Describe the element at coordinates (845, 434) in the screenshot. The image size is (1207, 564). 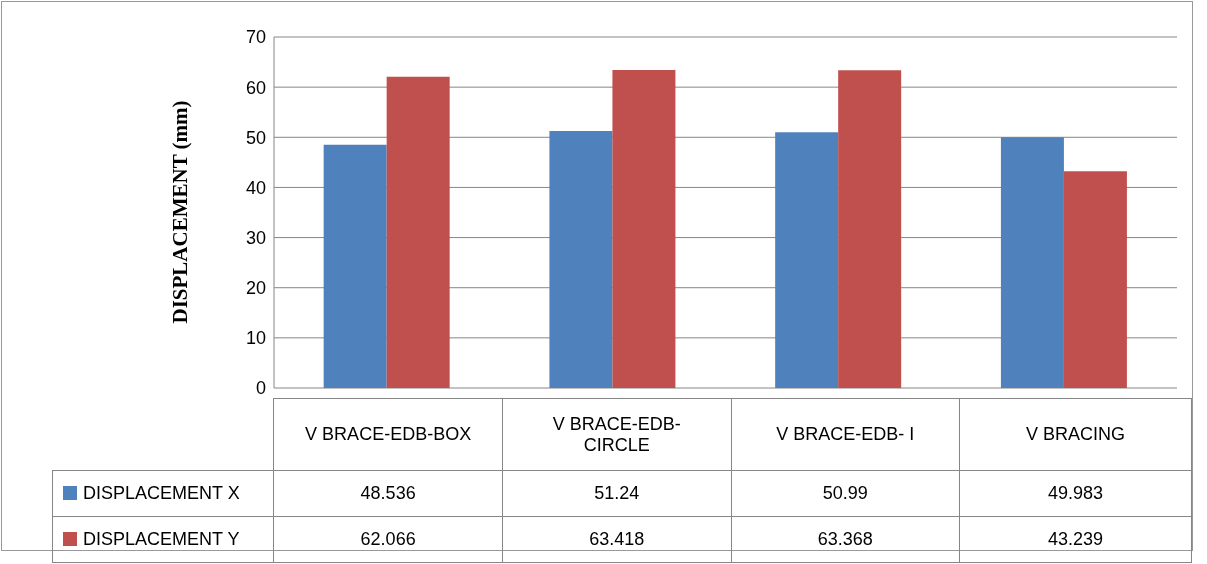
I see `x-tick-label: V BRACE-EDB- I` at that location.